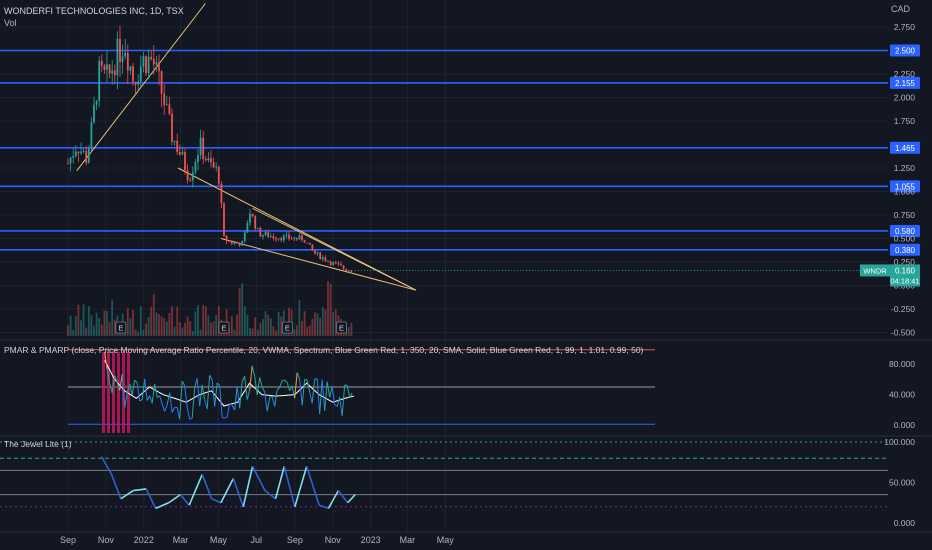  What do you see at coordinates (334, 249) in the screenshot?
I see `trendline` at bounding box center [334, 249].